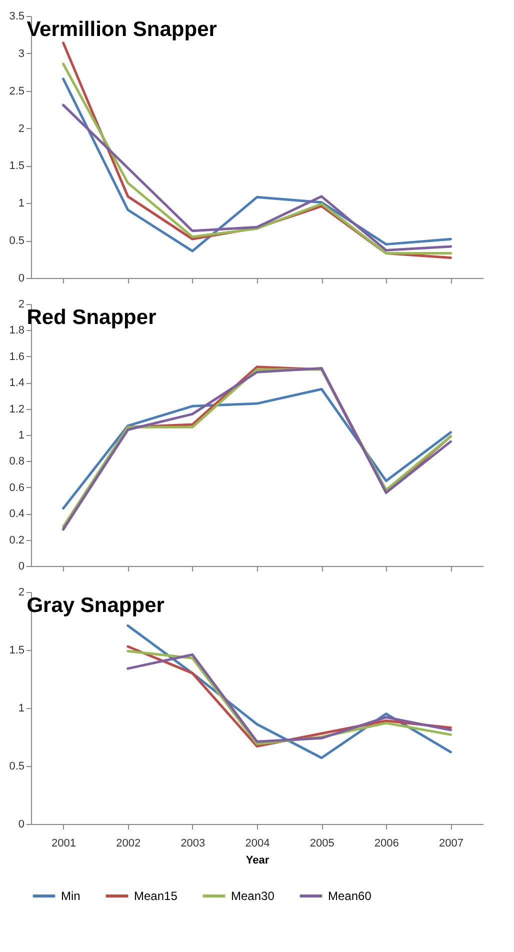 The width and height of the screenshot is (514, 952). Describe the element at coordinates (350, 896) in the screenshot. I see `legend-label: Mean60` at that location.